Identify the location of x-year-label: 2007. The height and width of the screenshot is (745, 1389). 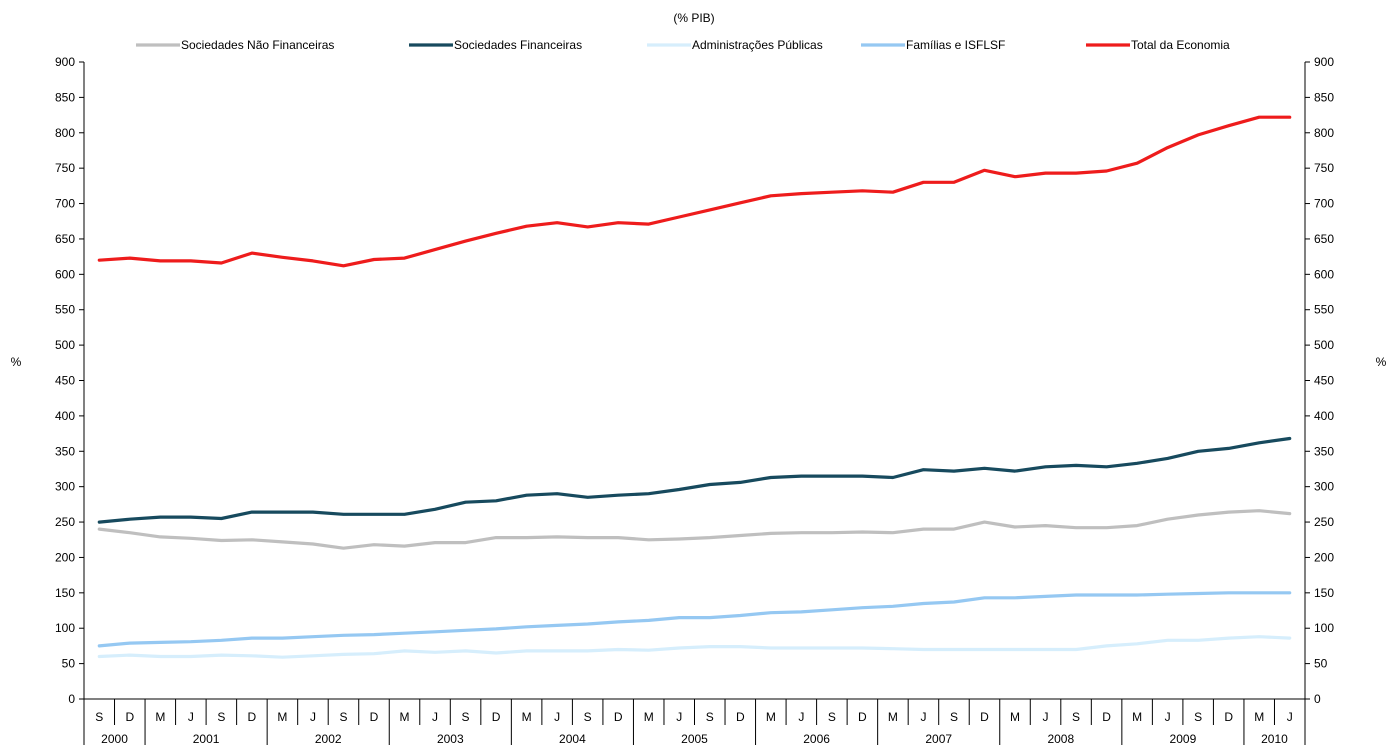
(938, 738).